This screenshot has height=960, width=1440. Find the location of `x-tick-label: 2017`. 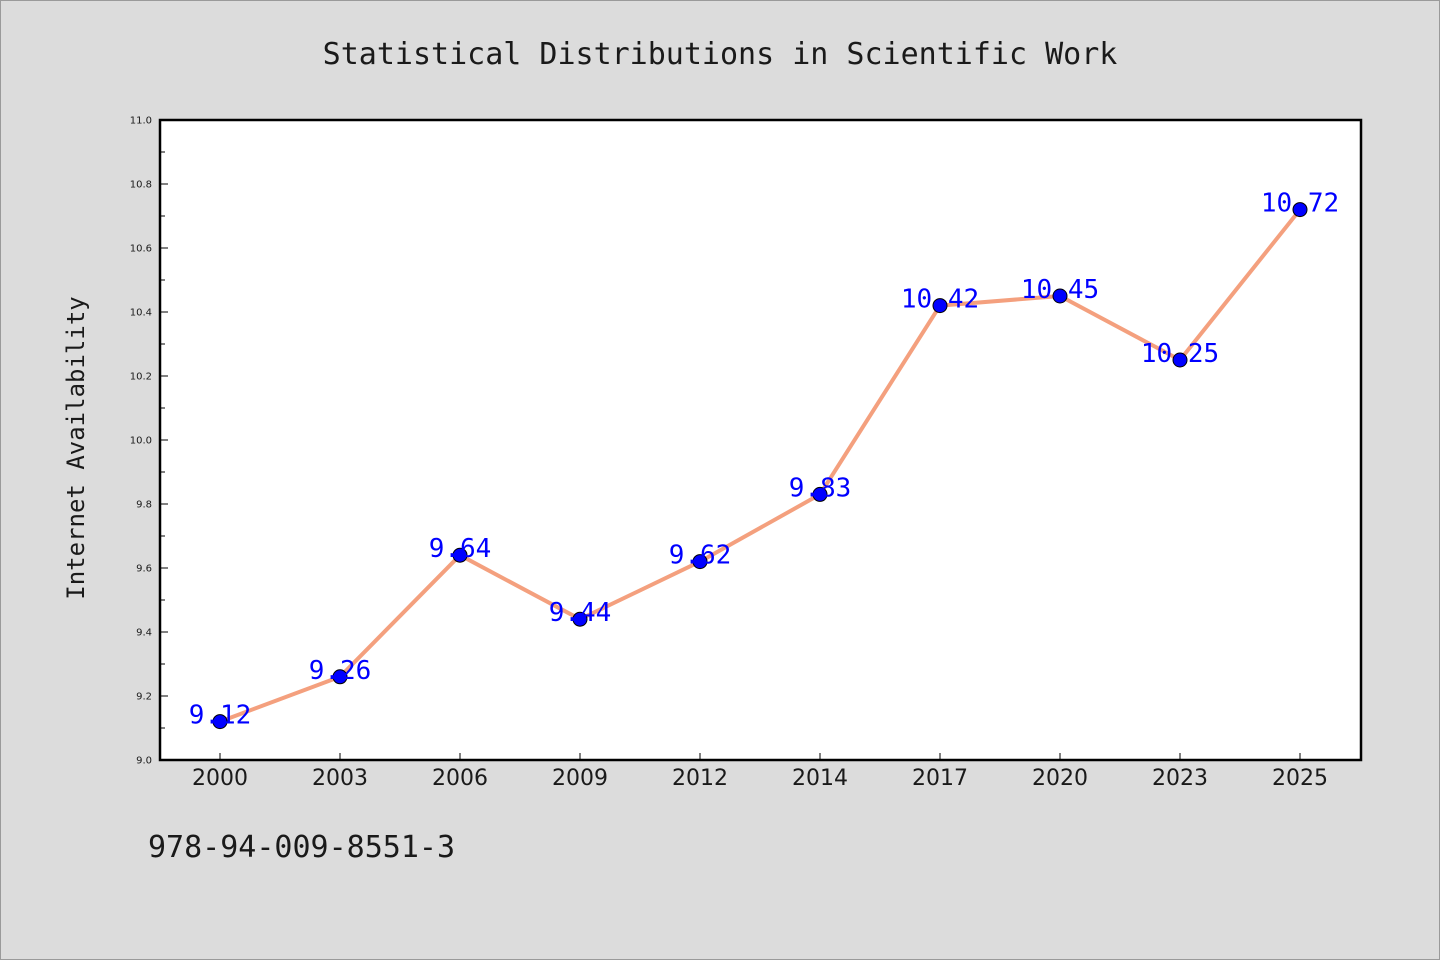

x-tick-label: 2017 is located at coordinates (940, 778).